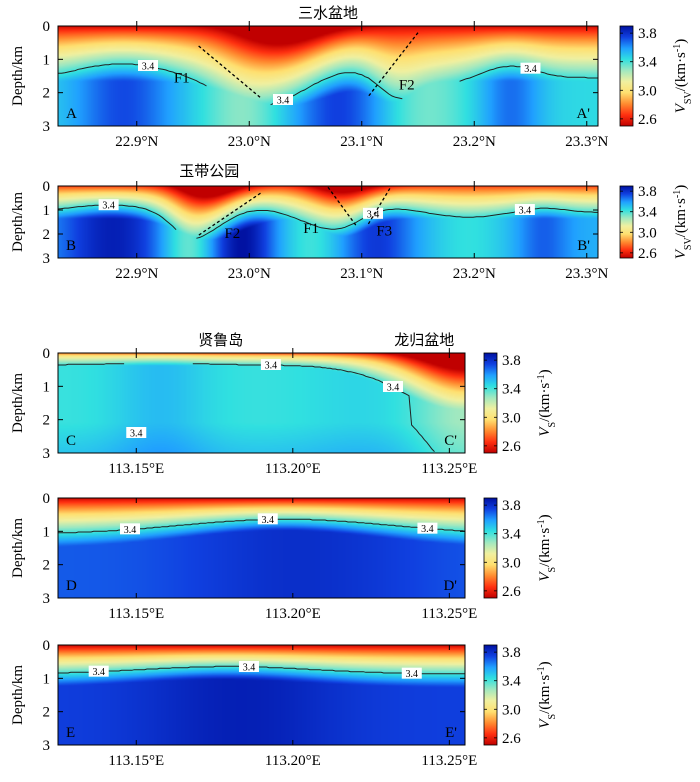 The height and width of the screenshot is (782, 700). I want to click on profile-start-label: E, so click(70, 733).